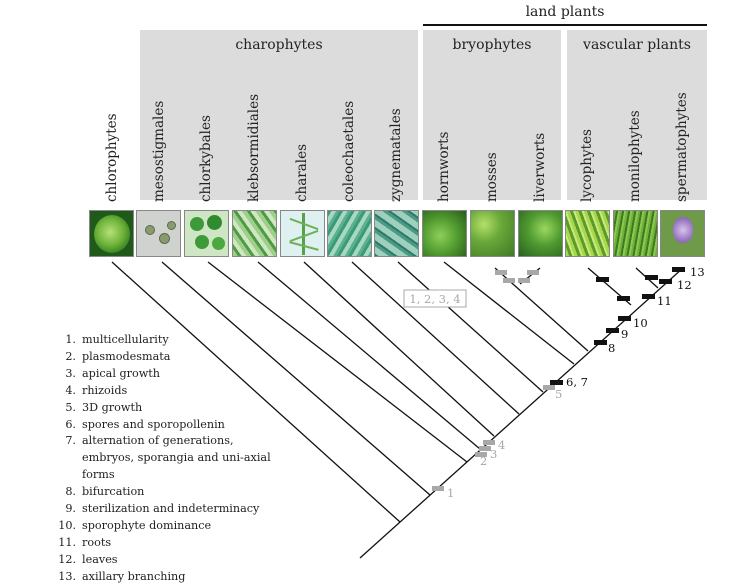 Image resolution: width=752 pixels, height=586 pixels. Describe the element at coordinates (111, 233) in the screenshot. I see `chlorophytes-photo` at that location.